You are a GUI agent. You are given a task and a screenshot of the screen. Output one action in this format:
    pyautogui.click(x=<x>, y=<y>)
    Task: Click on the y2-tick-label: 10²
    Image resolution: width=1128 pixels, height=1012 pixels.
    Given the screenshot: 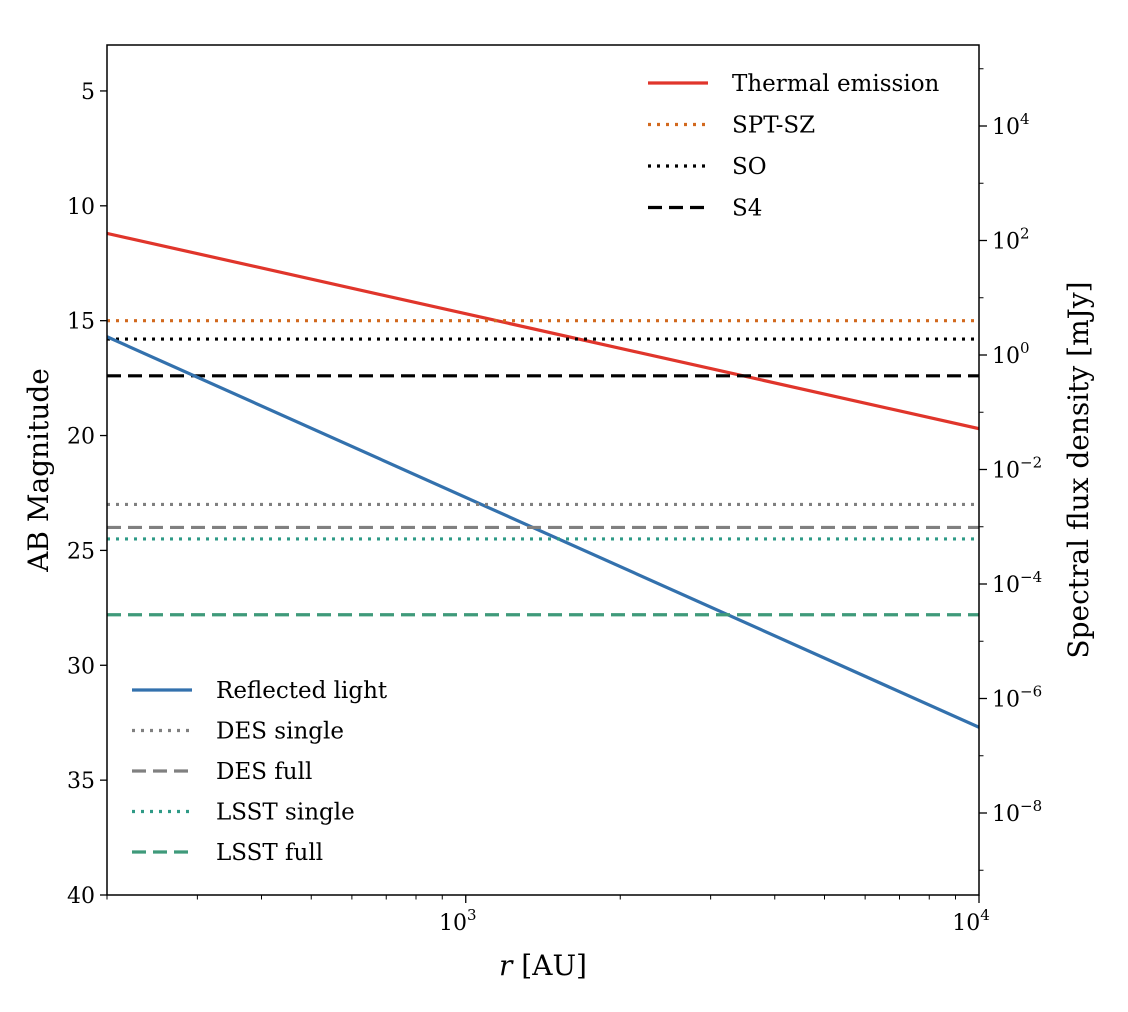 What is the action you would take?
    pyautogui.click(x=1011, y=240)
    